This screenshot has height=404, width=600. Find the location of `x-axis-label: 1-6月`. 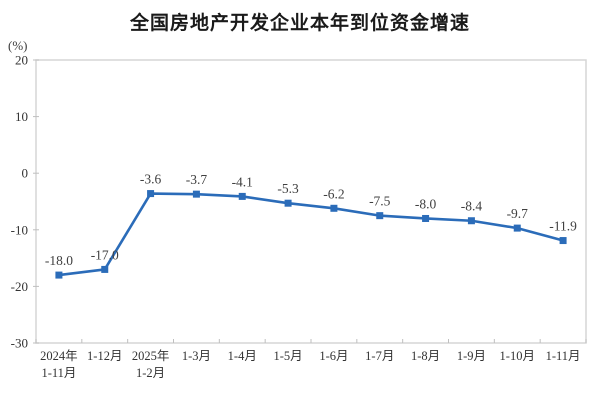

x-axis-label: 1-6月 is located at coordinates (333, 356).